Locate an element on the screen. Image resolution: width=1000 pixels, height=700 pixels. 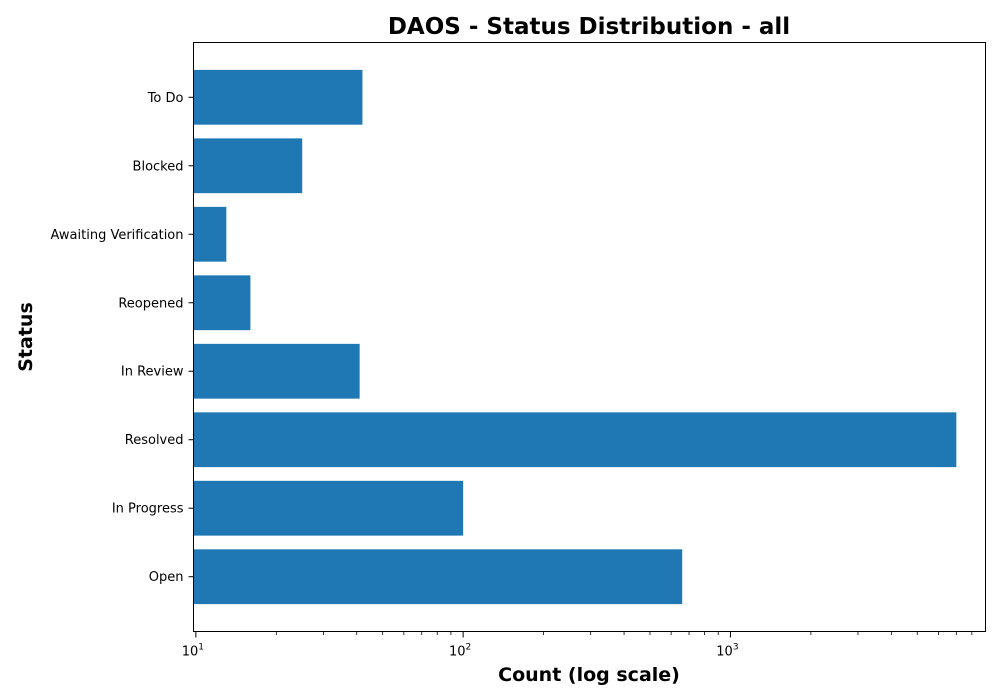
chart-title: DAOS - Status Distribution - all is located at coordinates (589, 27).